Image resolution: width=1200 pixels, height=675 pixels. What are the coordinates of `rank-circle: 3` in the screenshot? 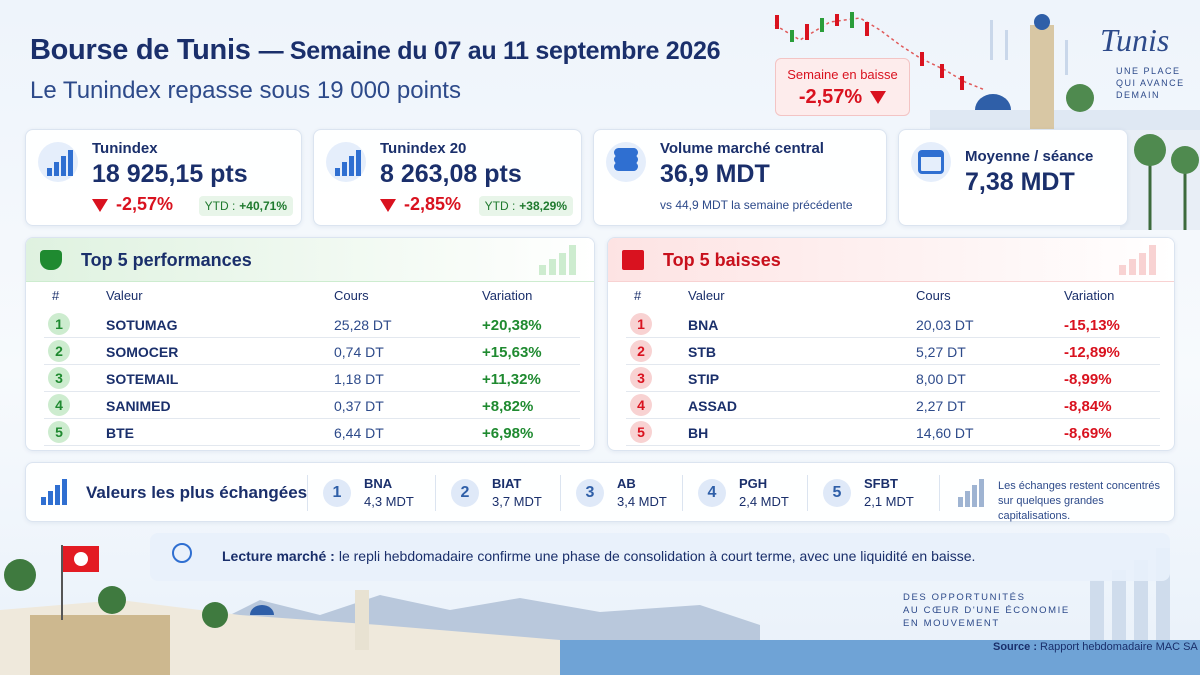 It's located at (590, 493).